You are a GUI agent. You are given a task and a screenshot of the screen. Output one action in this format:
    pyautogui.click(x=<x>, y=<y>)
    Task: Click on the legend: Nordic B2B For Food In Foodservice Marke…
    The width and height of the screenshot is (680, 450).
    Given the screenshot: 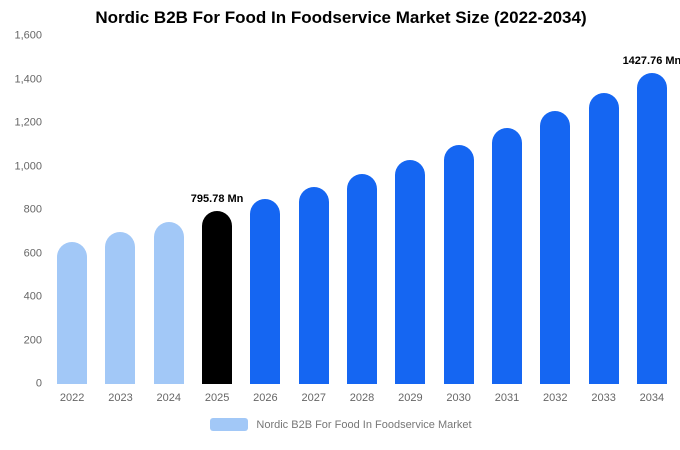 What is the action you would take?
    pyautogui.click(x=341, y=424)
    